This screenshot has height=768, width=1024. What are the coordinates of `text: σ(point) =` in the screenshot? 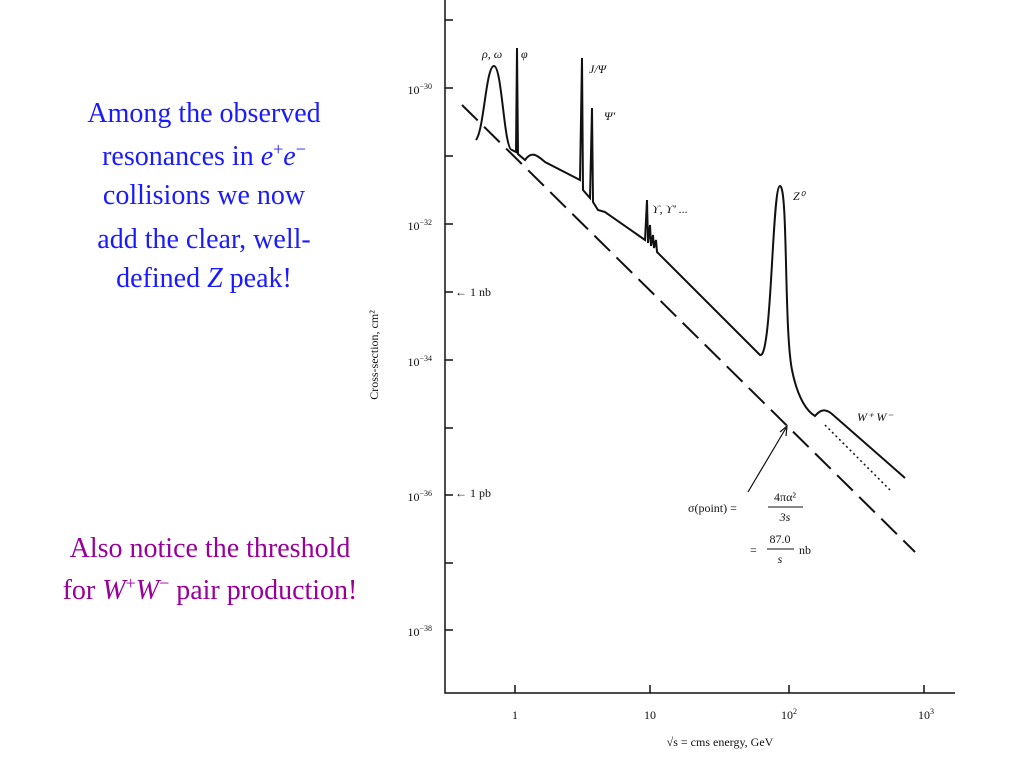 It's located at (712, 508).